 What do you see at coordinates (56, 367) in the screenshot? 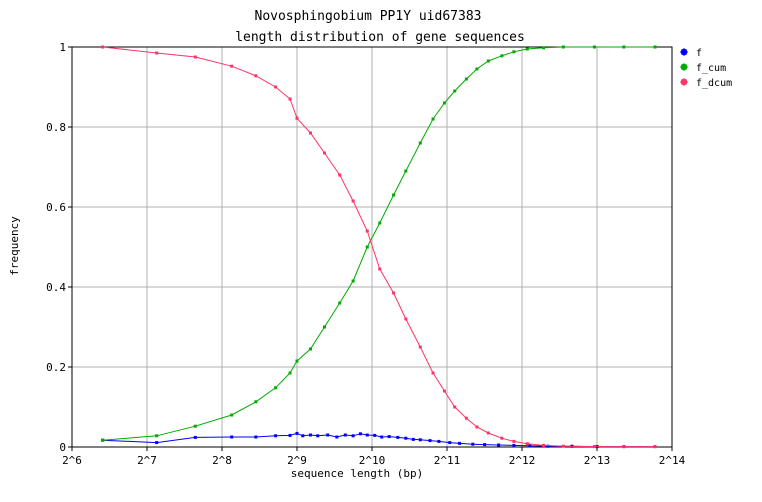
I see `y-tick-label: 0.2` at bounding box center [56, 367].